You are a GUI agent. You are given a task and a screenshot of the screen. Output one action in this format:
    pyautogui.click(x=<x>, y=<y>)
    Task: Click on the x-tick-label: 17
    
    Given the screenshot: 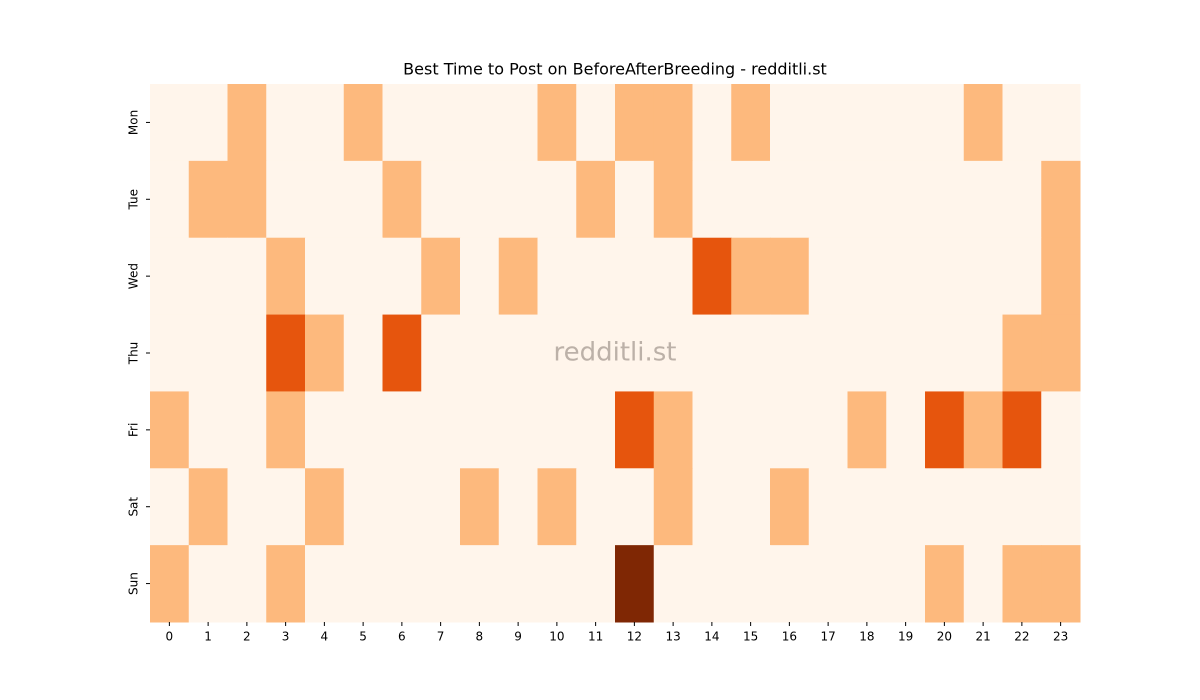 What is the action you would take?
    pyautogui.click(x=827, y=637)
    